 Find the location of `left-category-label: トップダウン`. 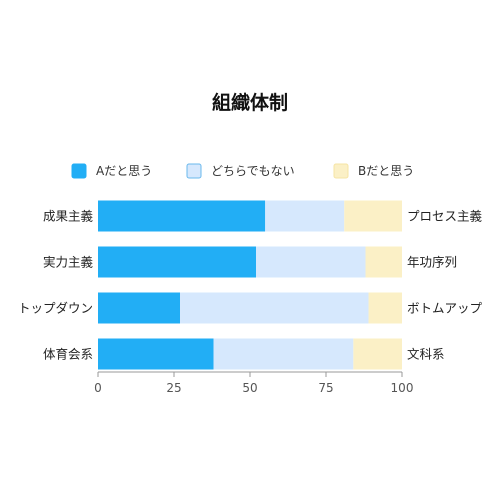

left-category-label: トップダウン is located at coordinates (55, 308).